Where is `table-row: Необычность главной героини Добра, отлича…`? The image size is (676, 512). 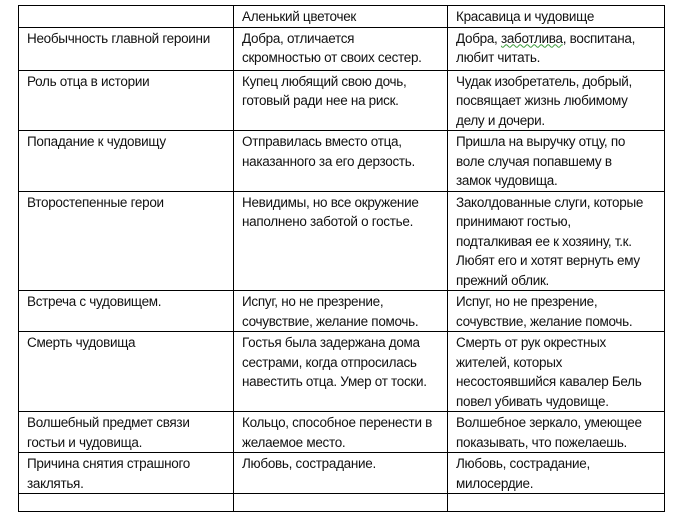 table-row: Необычность главной героини Добра, отлича… is located at coordinates (341, 48).